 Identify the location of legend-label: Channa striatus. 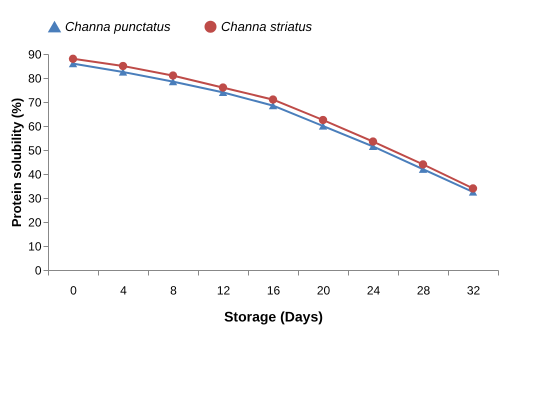
(267, 26).